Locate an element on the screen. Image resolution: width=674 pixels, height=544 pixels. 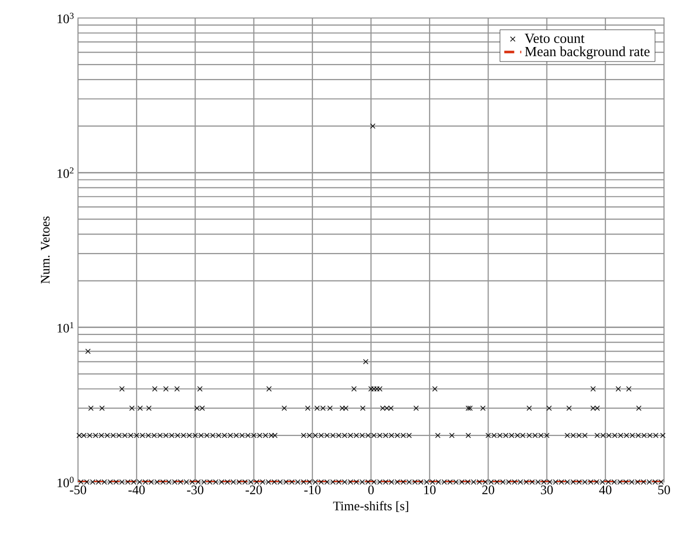
x-tick-label: -20 is located at coordinates (254, 490).